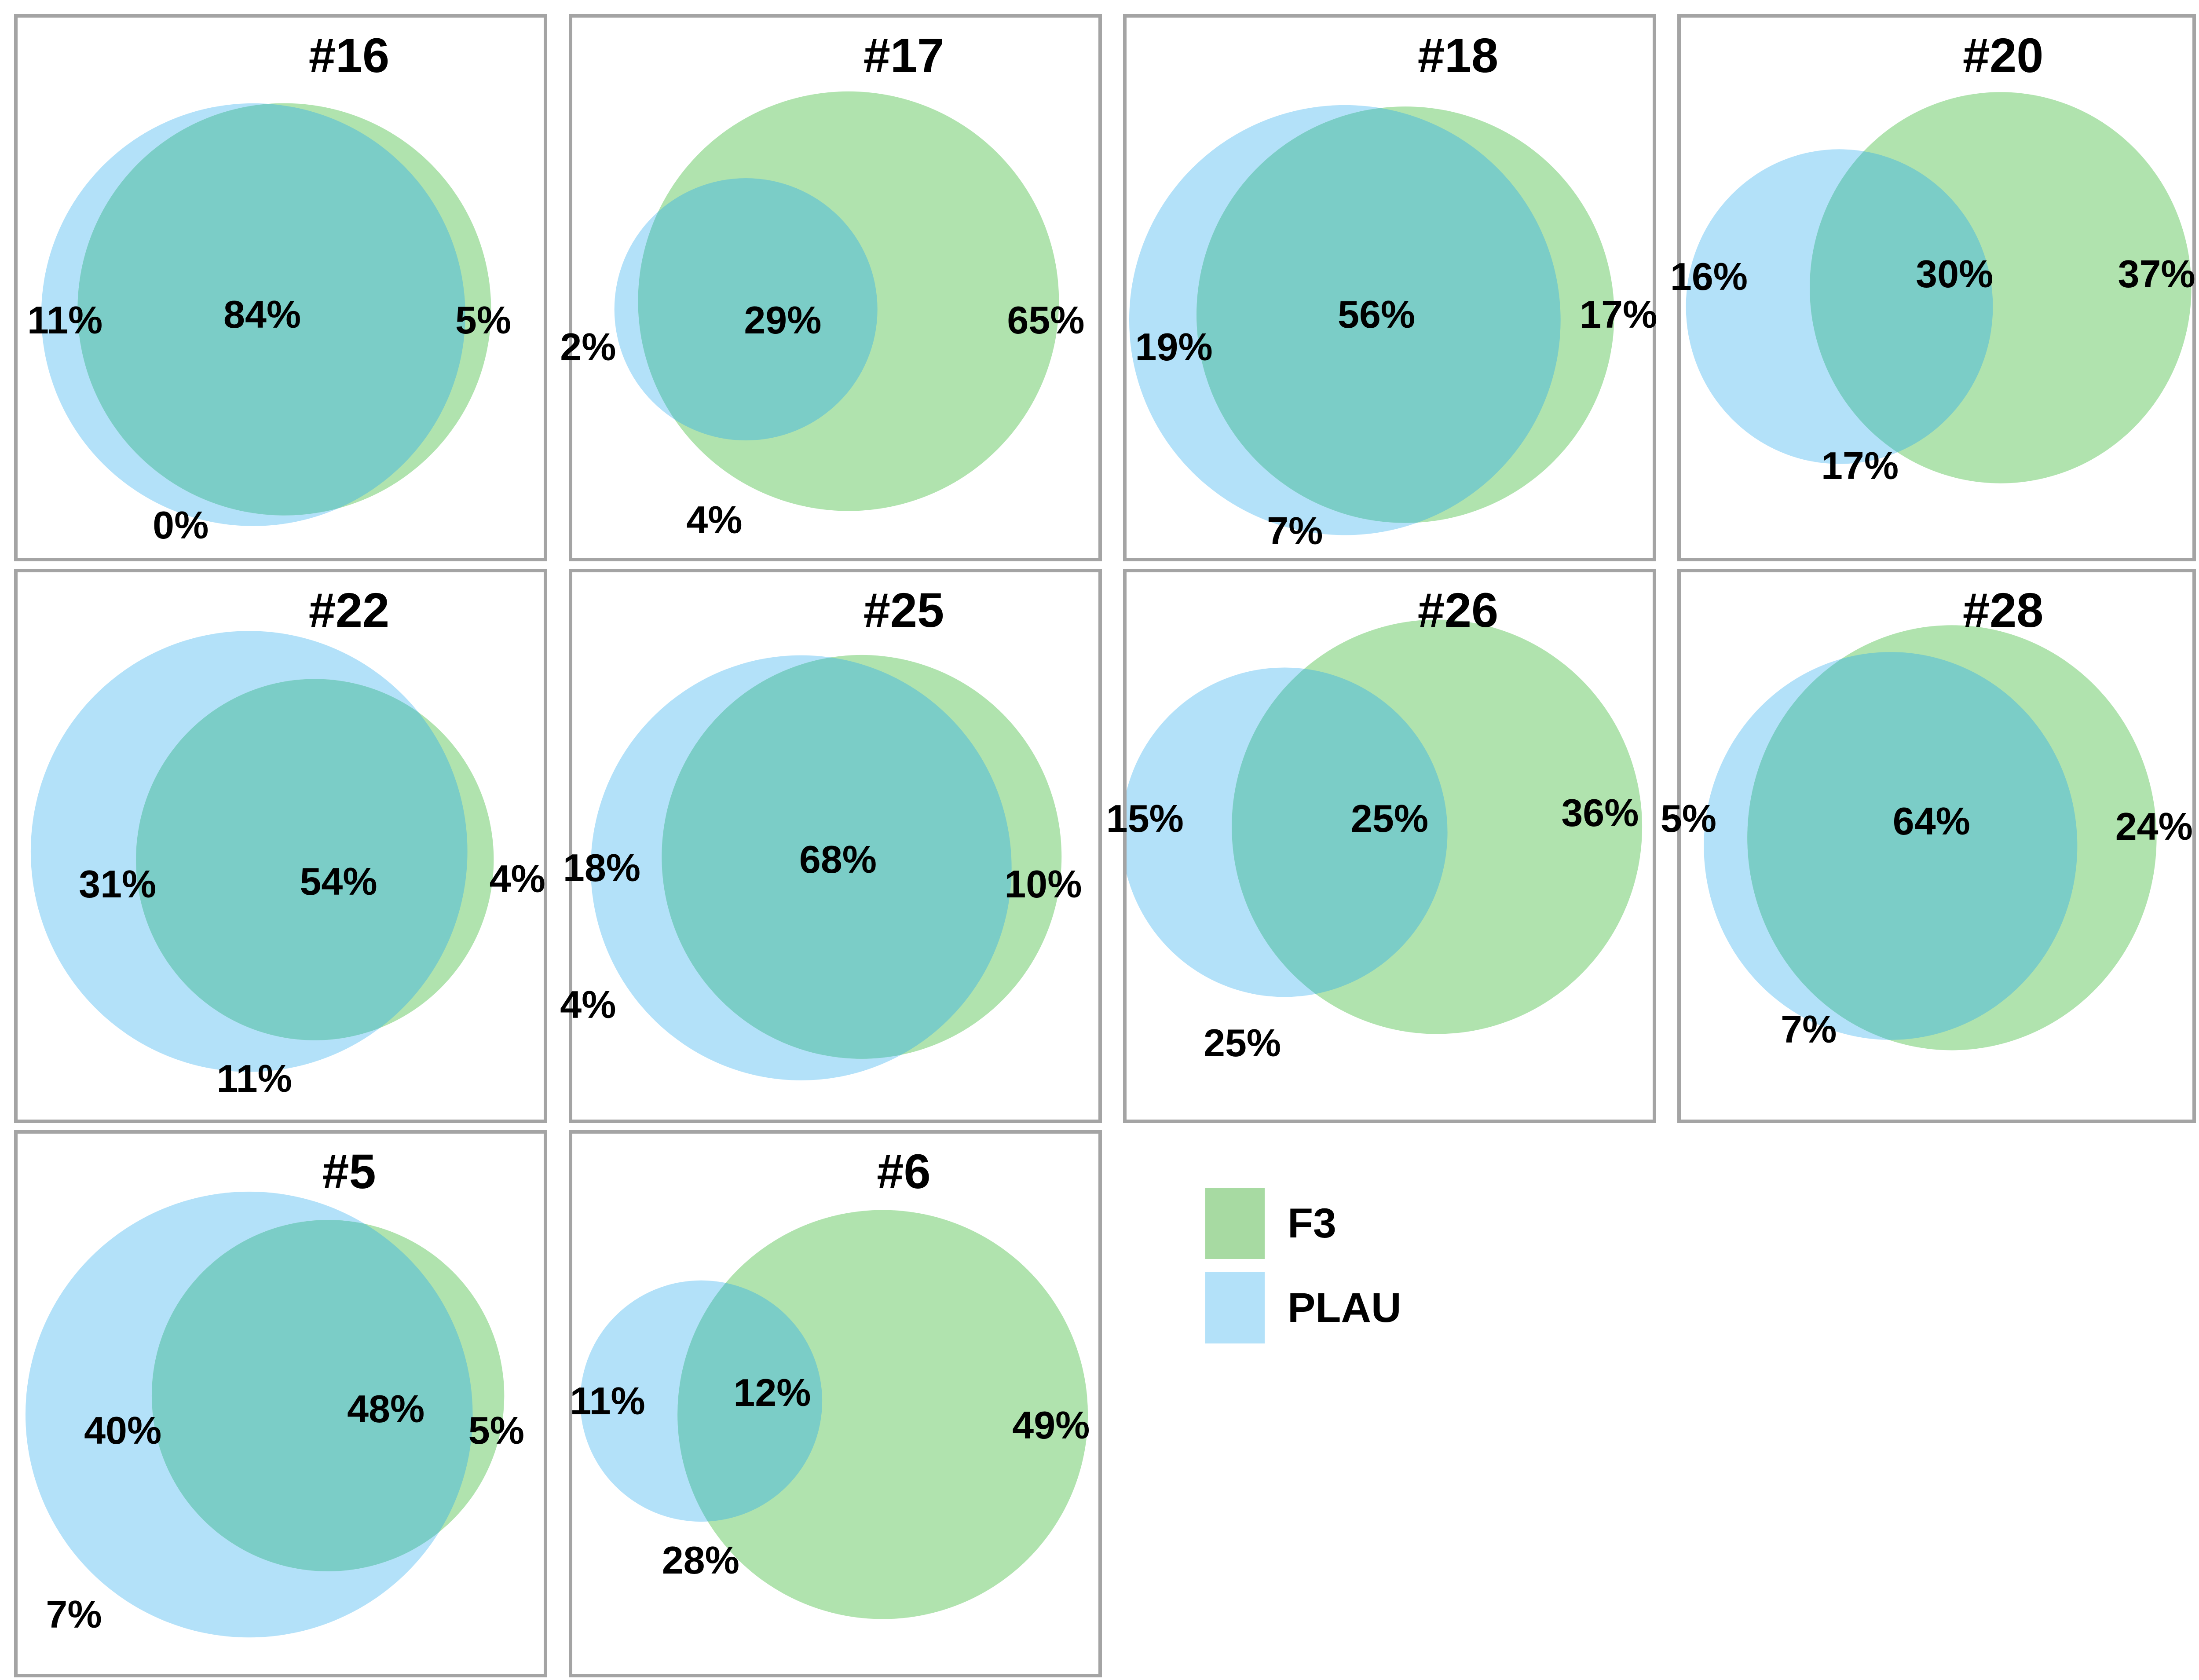  What do you see at coordinates (2003, 610) in the screenshot?
I see `panel-title: #28` at bounding box center [2003, 610].